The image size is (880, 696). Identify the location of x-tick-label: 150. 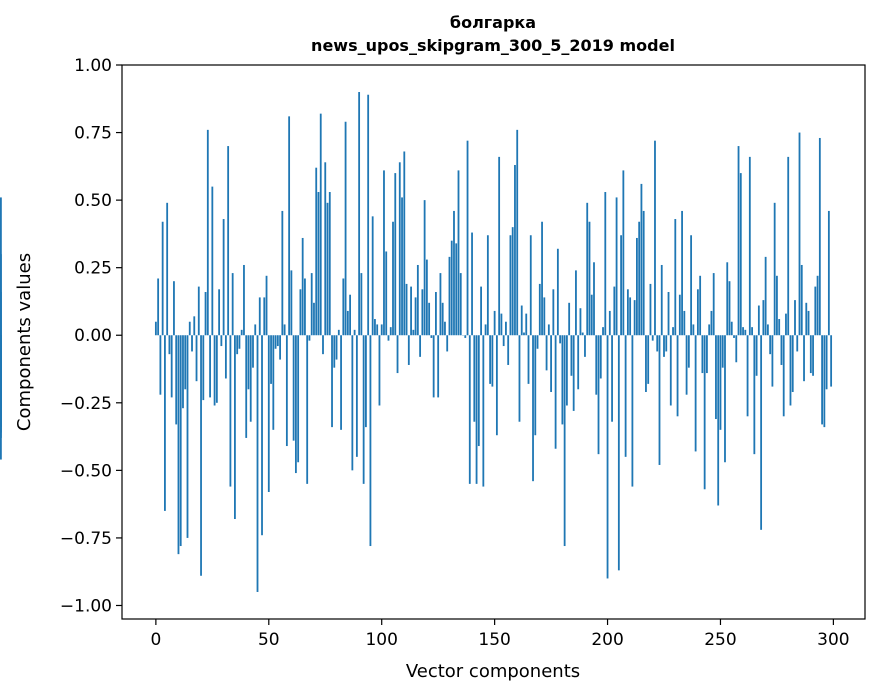
(494, 640).